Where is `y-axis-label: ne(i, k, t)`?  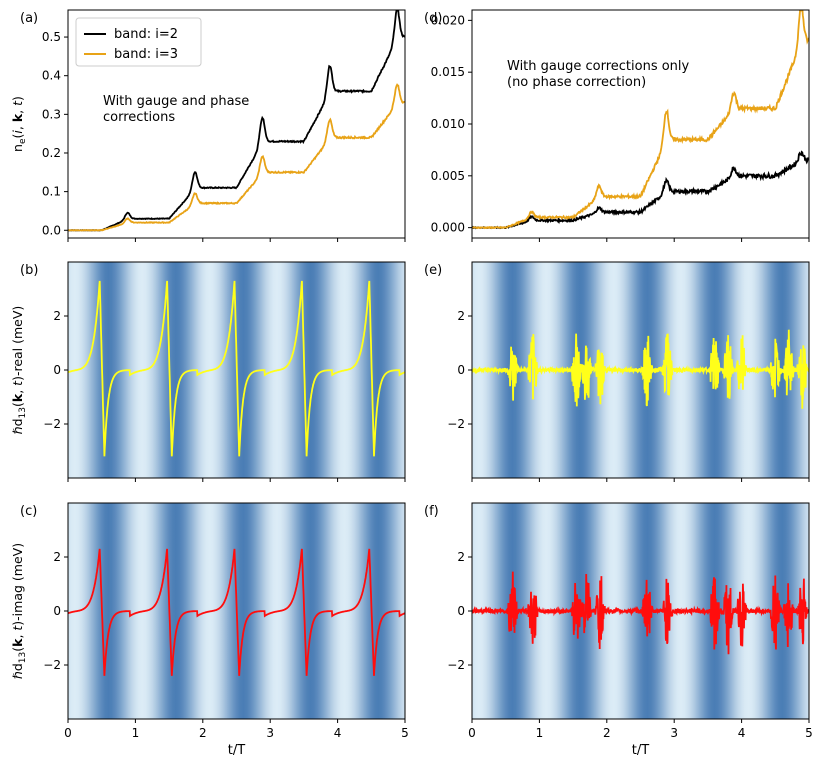
y-axis-label: ne(i, k, t) is located at coordinates (19, 124).